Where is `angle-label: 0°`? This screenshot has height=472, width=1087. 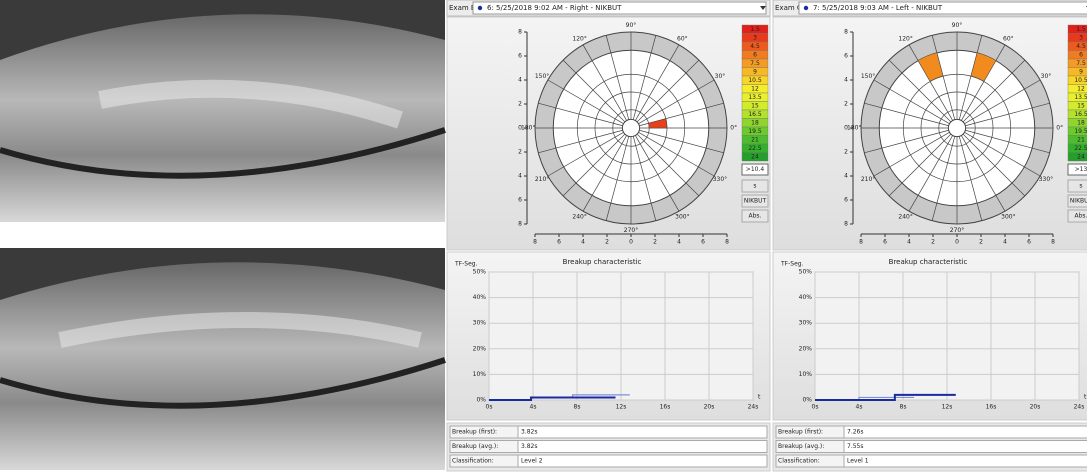
angle-label: 0° is located at coordinates (733, 128).